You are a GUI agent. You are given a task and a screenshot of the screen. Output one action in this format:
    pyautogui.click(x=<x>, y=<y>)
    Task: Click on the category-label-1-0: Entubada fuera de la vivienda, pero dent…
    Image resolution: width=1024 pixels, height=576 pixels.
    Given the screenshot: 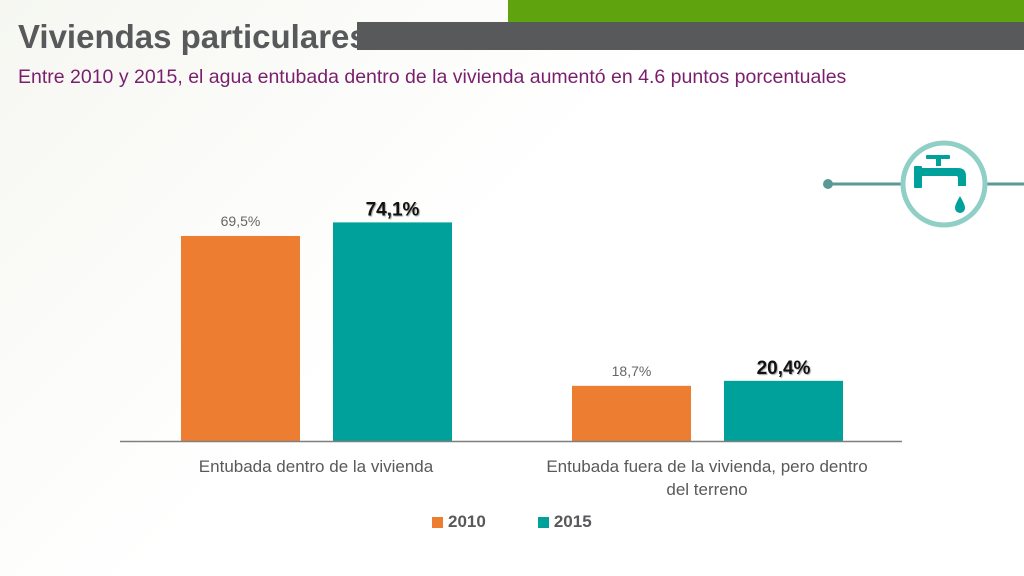 What is the action you would take?
    pyautogui.click(x=706, y=466)
    